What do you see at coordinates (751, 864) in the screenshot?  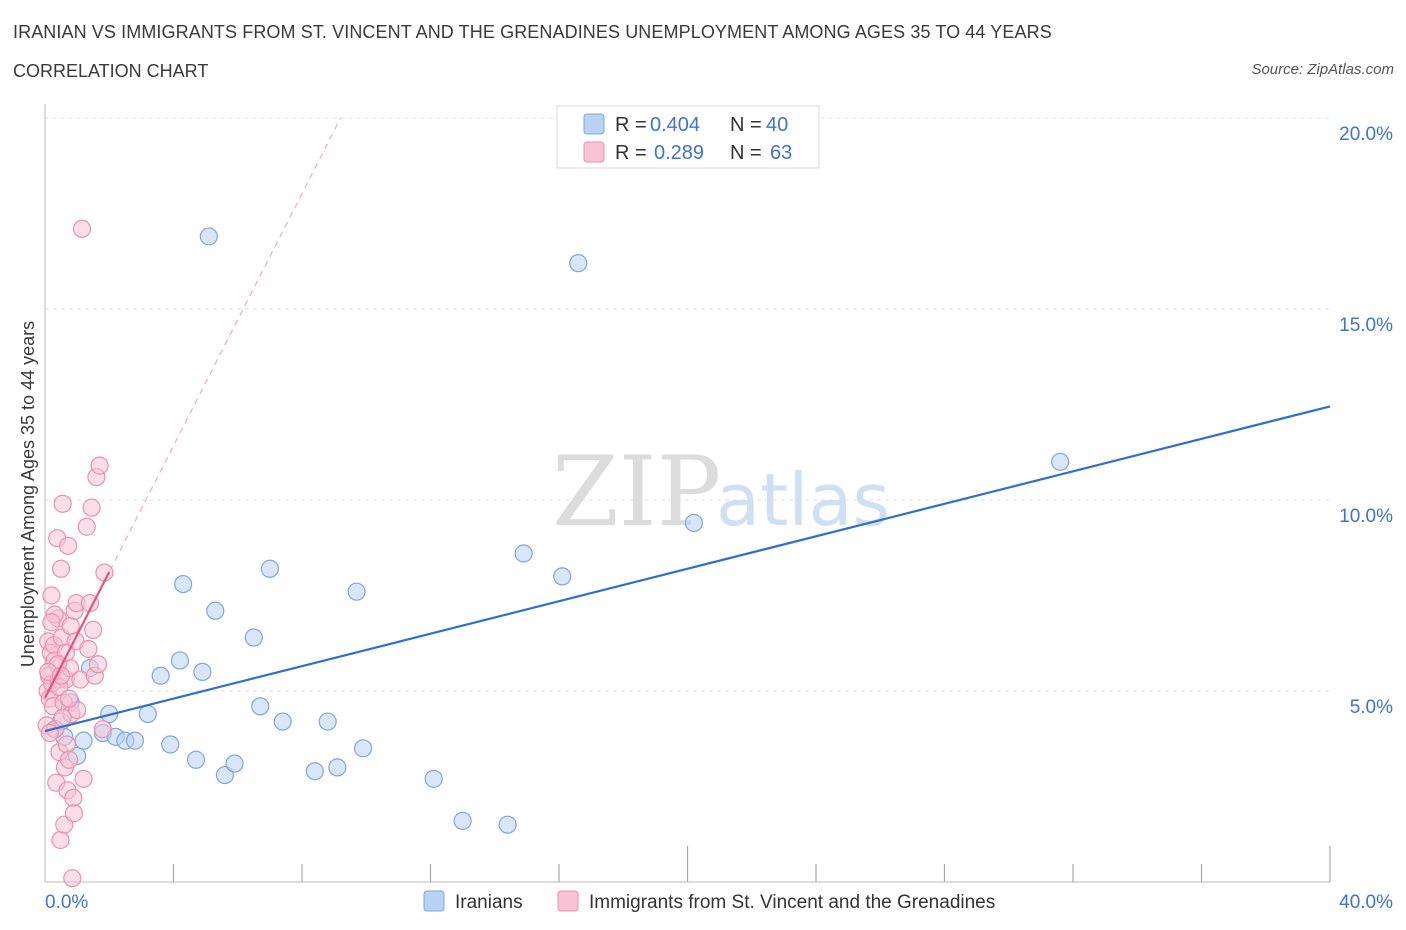 I see `x-axis-ticks` at bounding box center [751, 864].